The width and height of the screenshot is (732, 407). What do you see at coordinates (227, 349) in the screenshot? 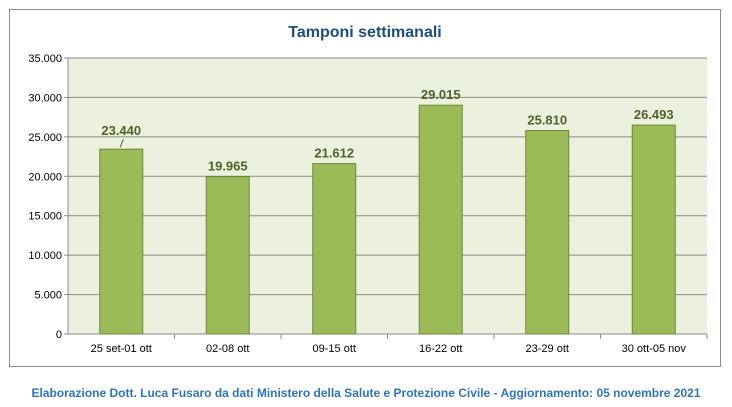
I see `x-tick-label: 02-08 ott` at bounding box center [227, 349].